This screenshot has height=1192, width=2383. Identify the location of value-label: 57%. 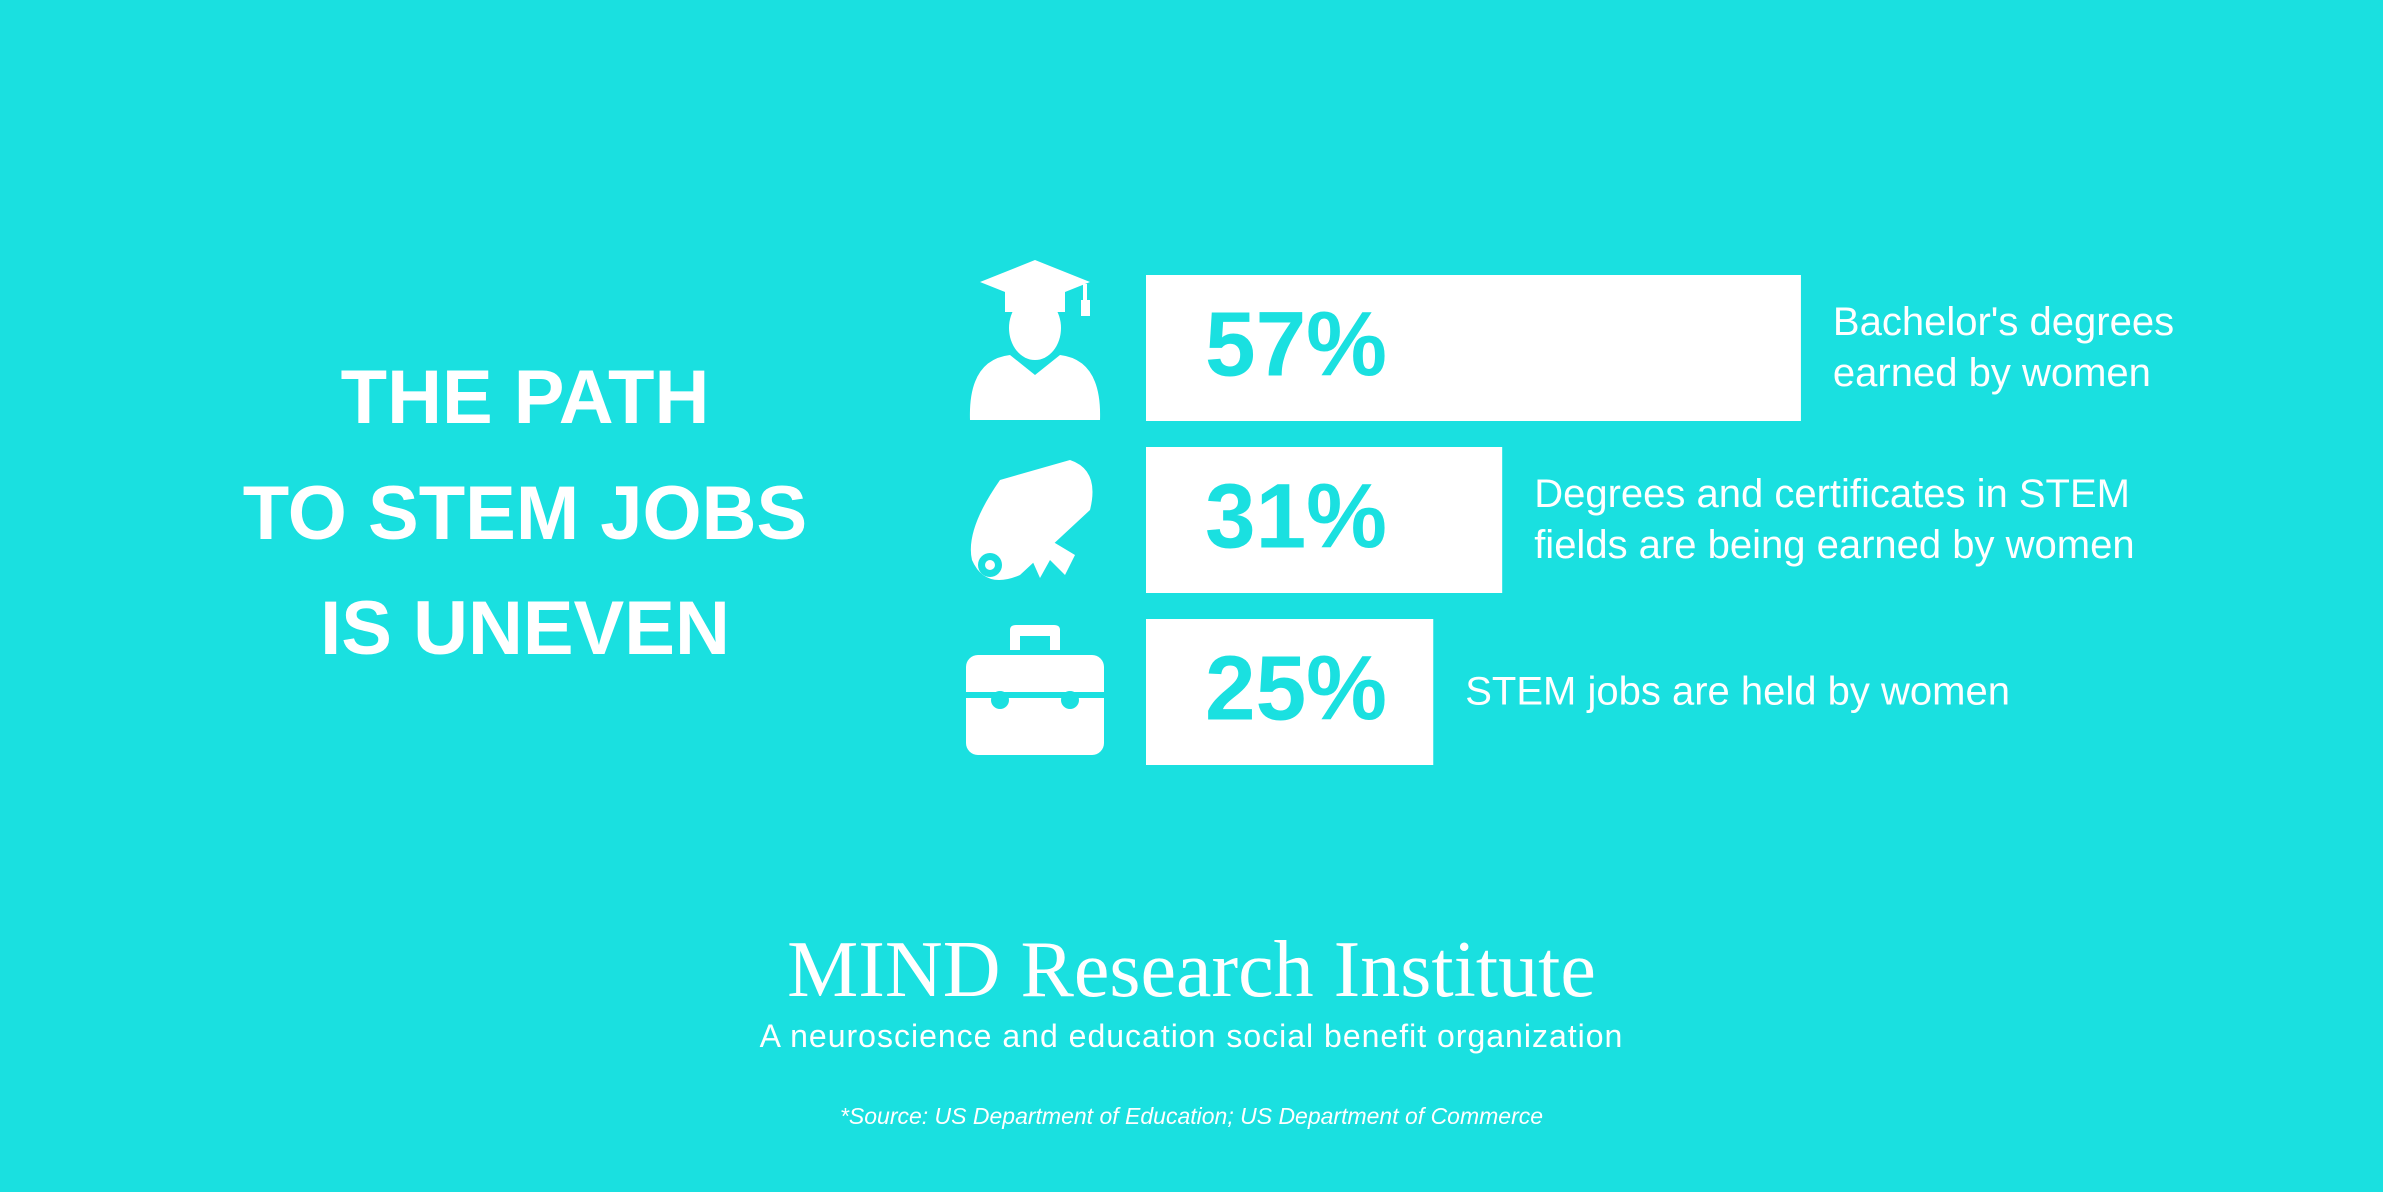
(1296, 344).